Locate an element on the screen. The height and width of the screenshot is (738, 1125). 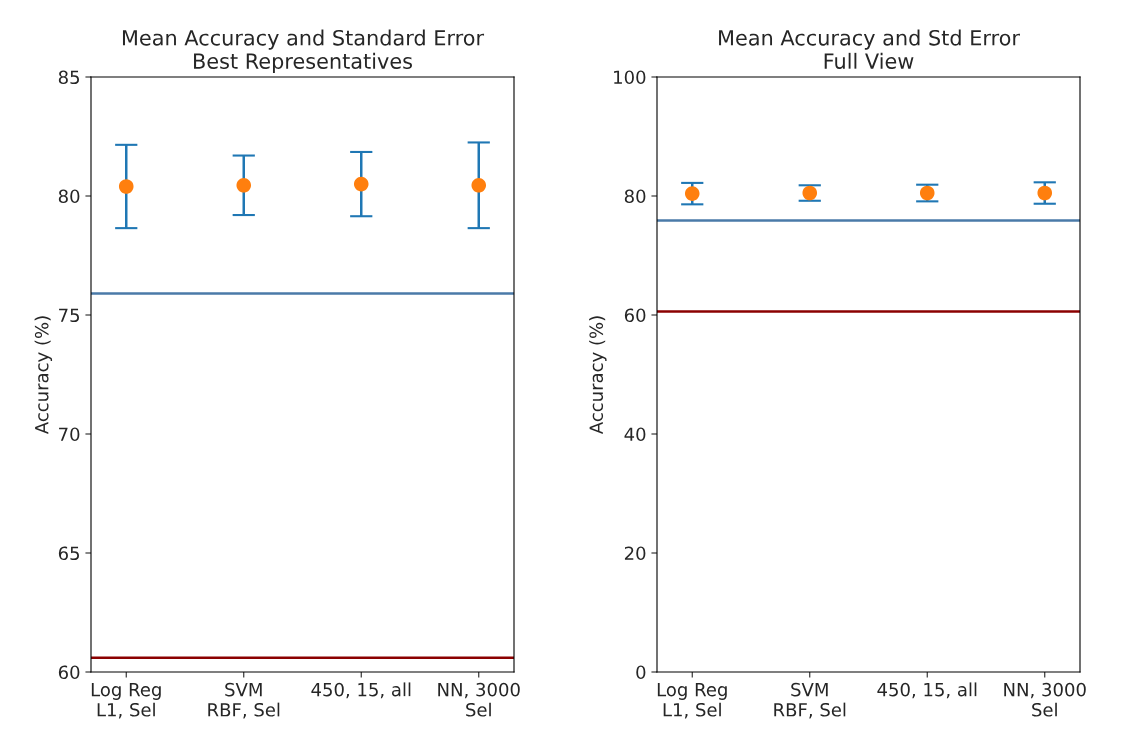
y-tick-label: 85 is located at coordinates (69, 77).